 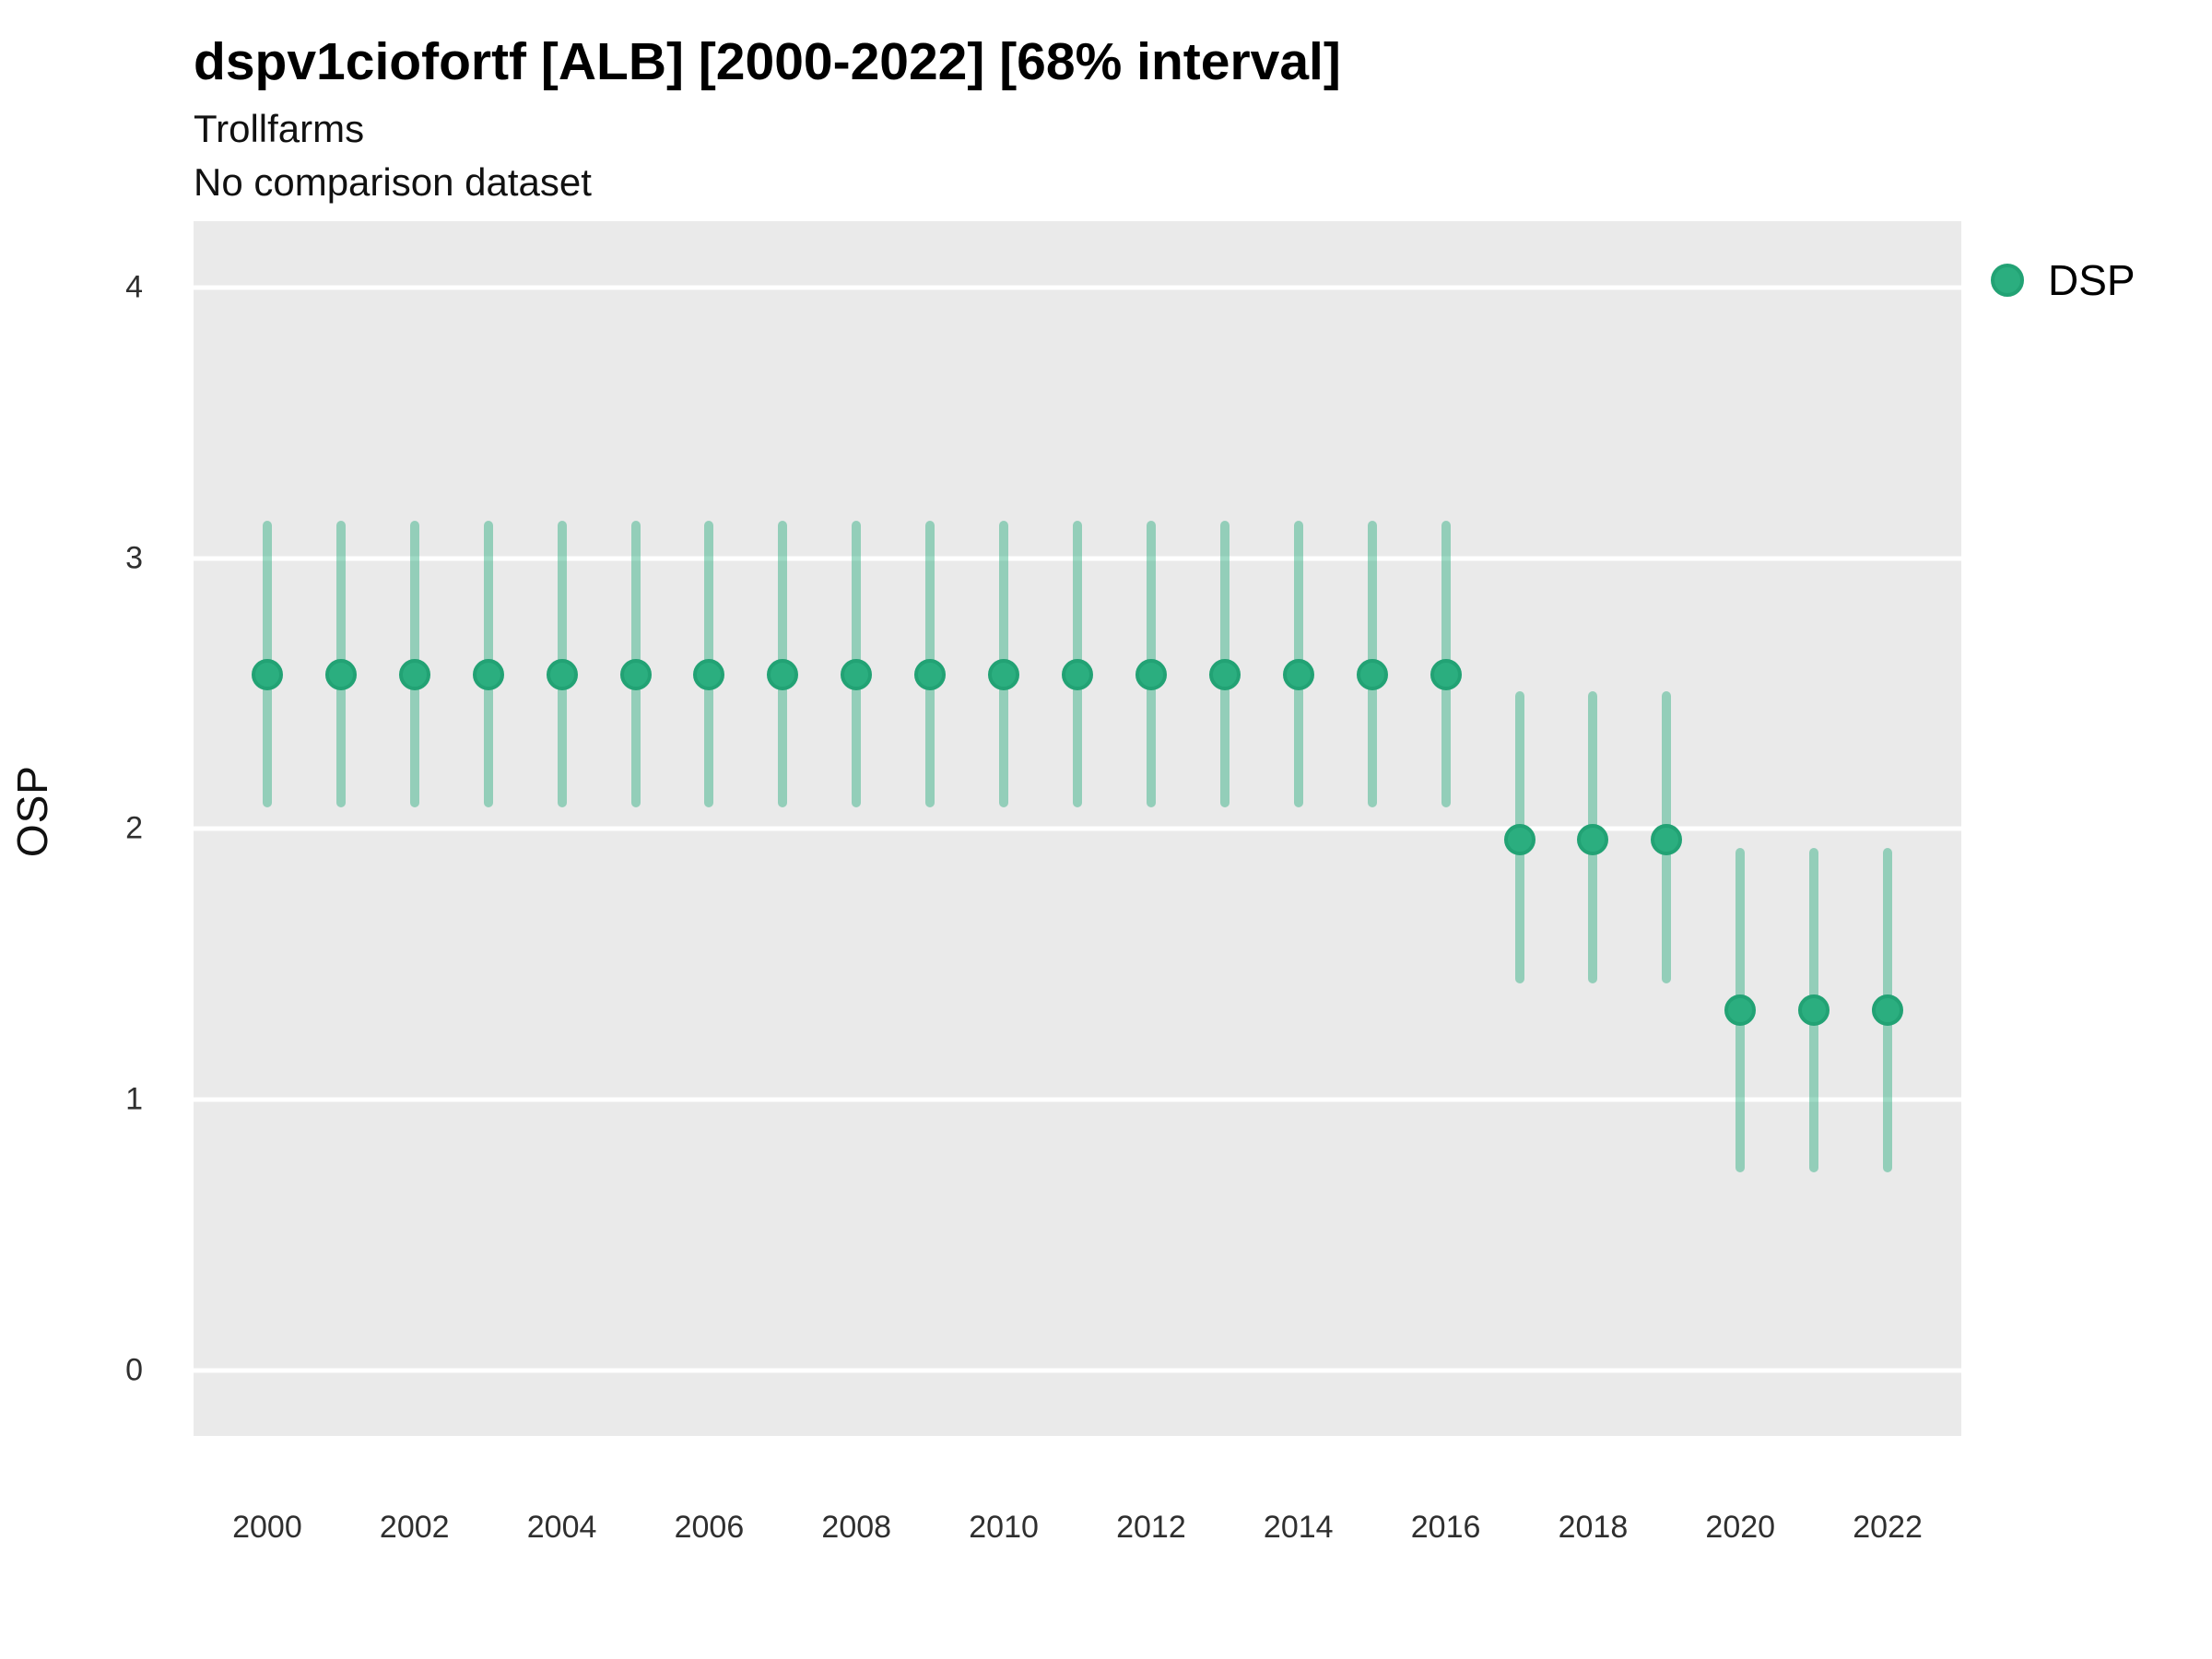 What do you see at coordinates (856, 1527) in the screenshot?
I see `x-tick-label-2008: 2008` at bounding box center [856, 1527].